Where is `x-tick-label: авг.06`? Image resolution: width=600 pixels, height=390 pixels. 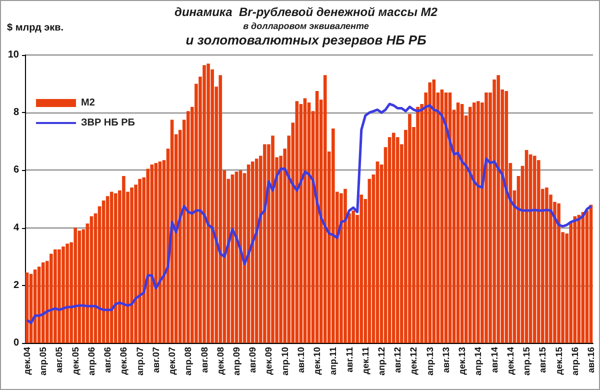
x-tick-label: авг.06 is located at coordinates (107, 360).